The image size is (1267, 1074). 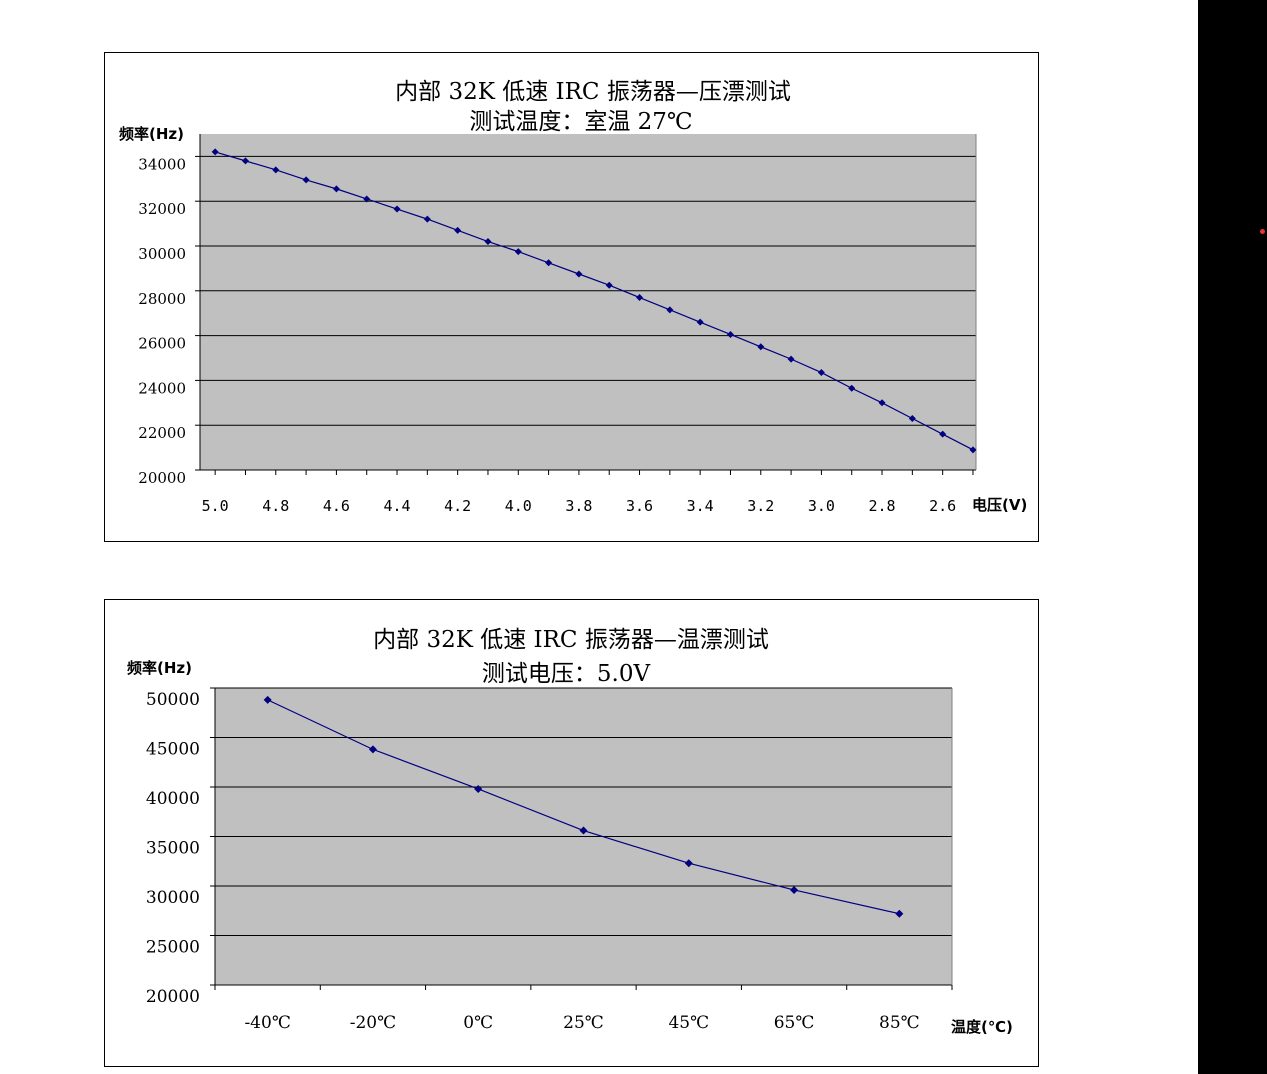 What do you see at coordinates (275, 506) in the screenshot?
I see `chart1-xtick-label: 4.8` at bounding box center [275, 506].